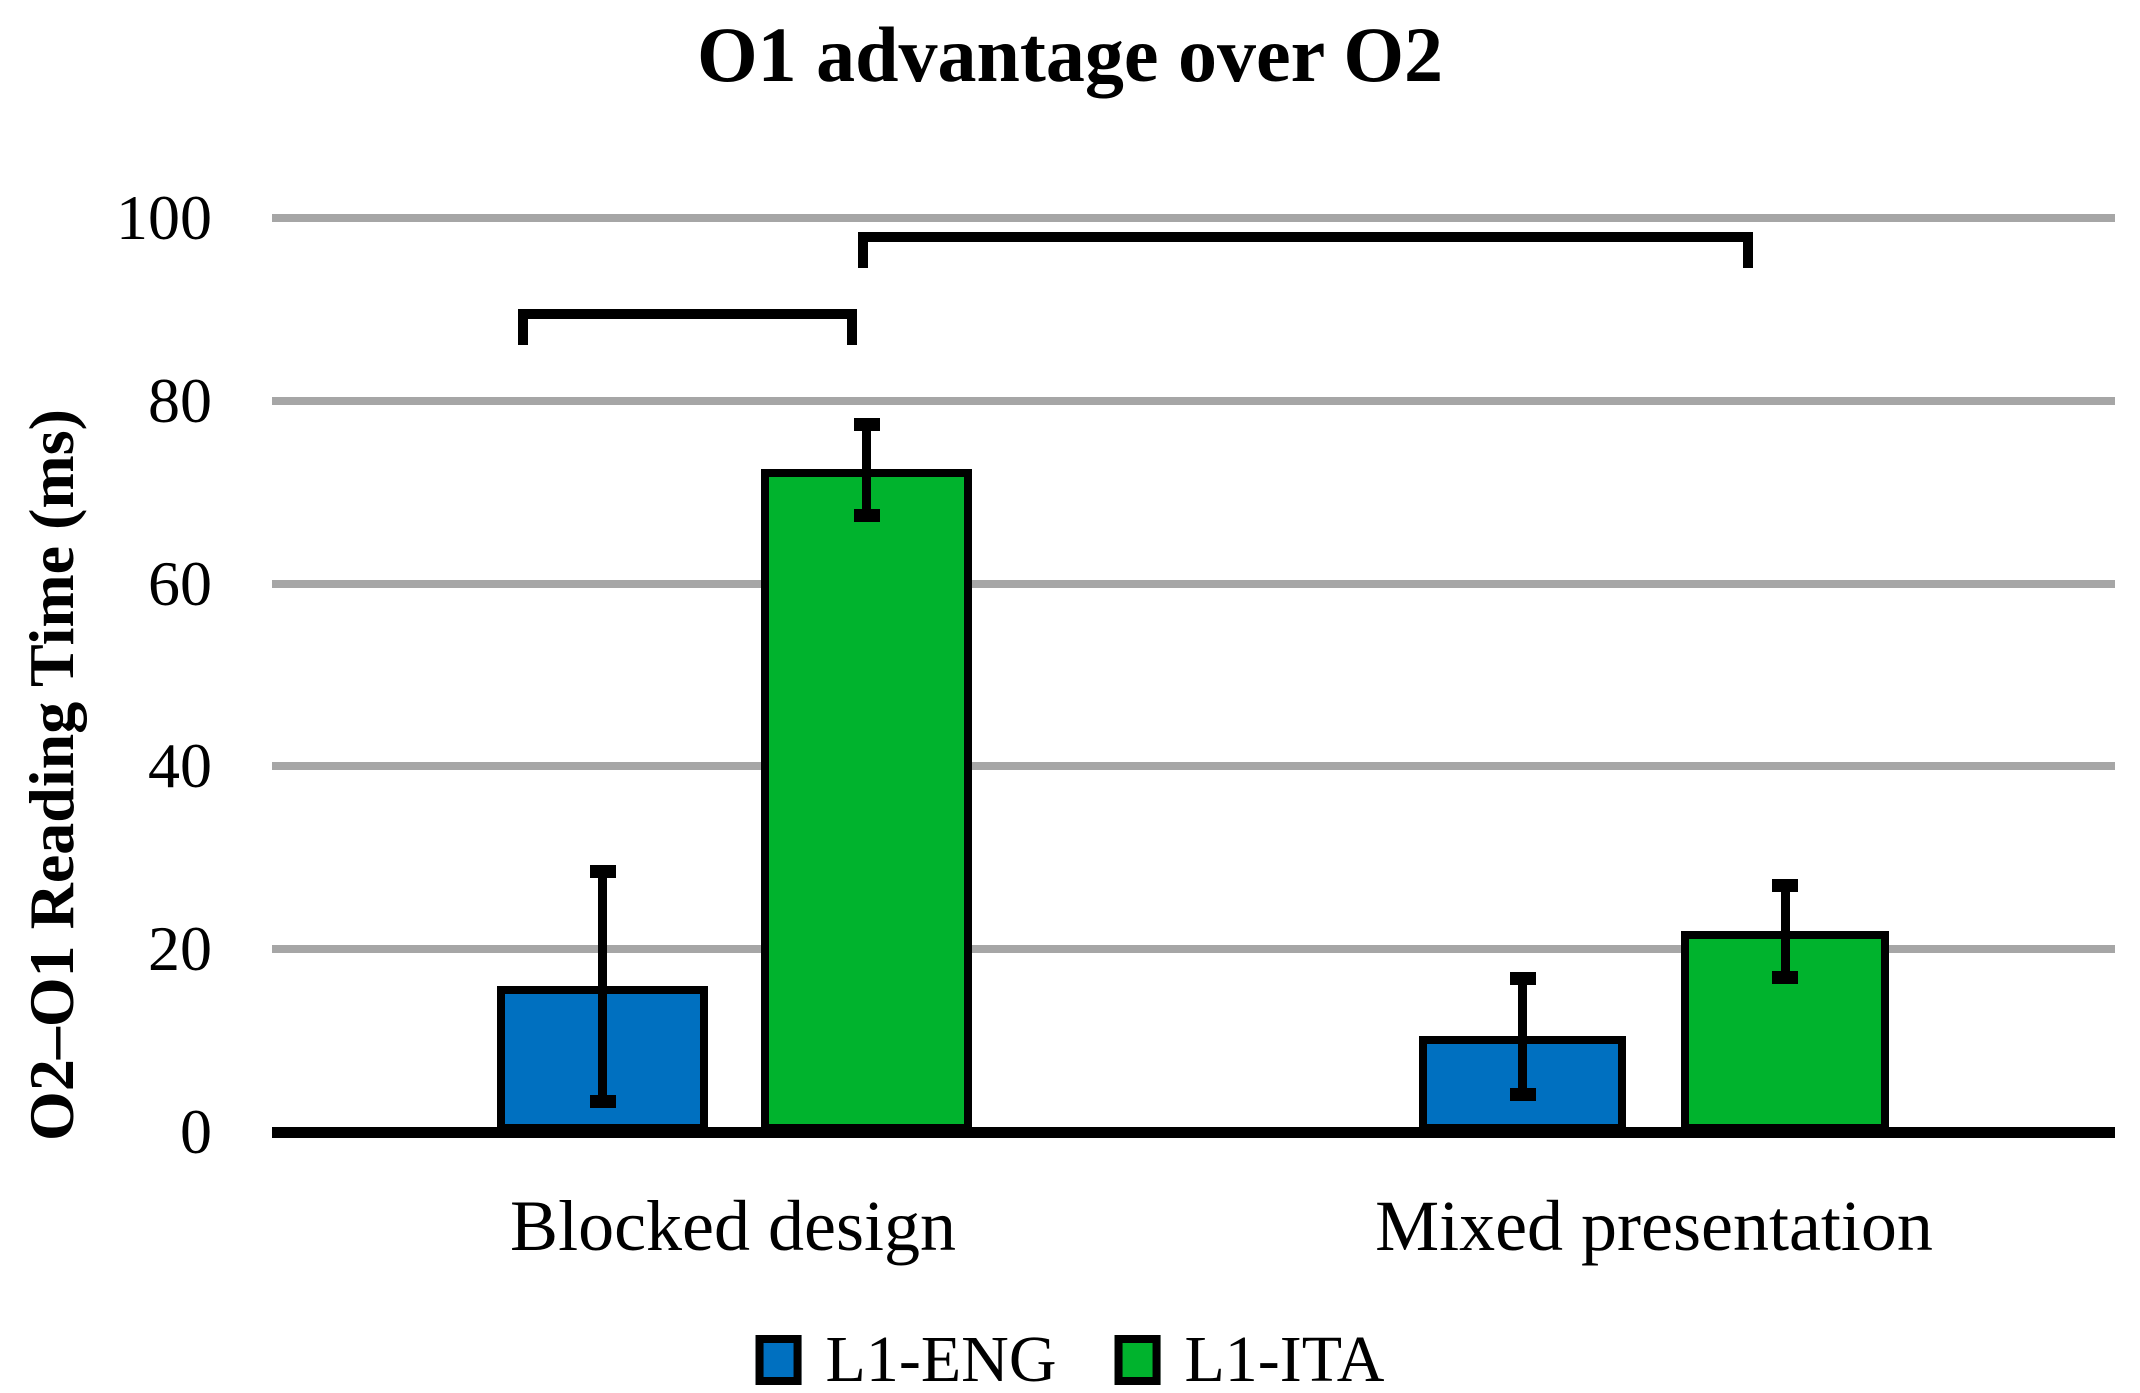 The width and height of the screenshot is (2140, 1393). What do you see at coordinates (180, 766) in the screenshot?
I see `y-tick-label-40: 40` at bounding box center [180, 766].